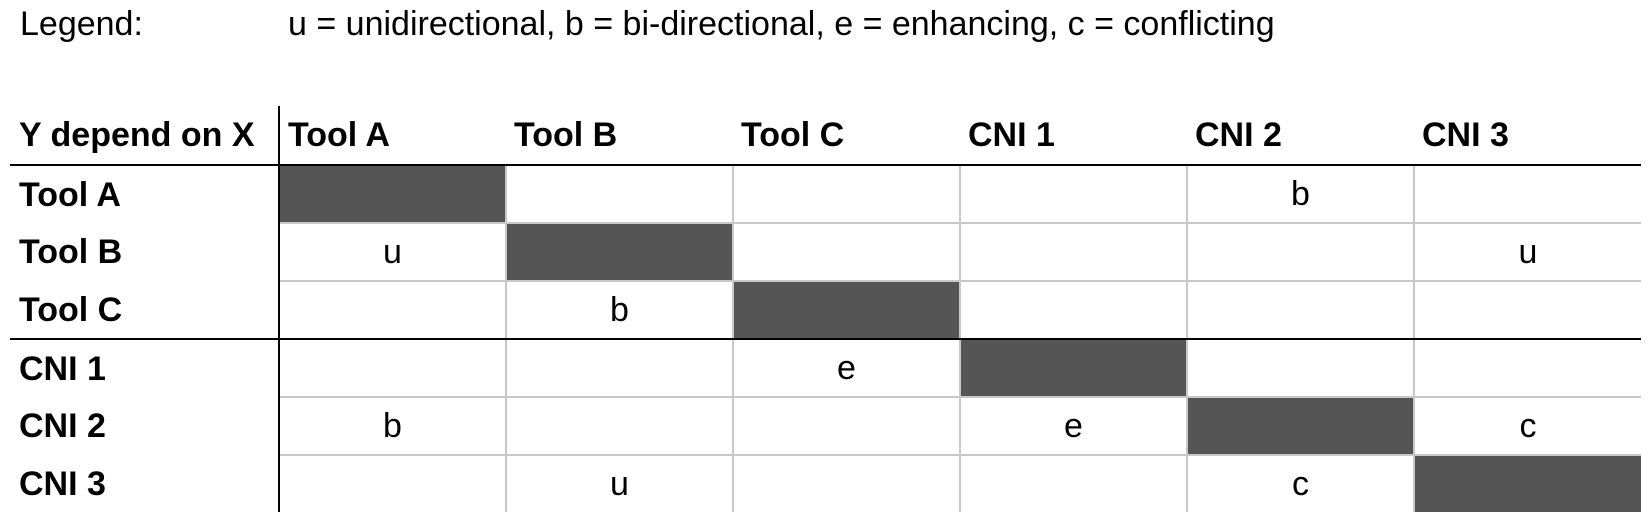  Describe the element at coordinates (145, 310) in the screenshot. I see `row-header-tool-c: Tool C` at that location.